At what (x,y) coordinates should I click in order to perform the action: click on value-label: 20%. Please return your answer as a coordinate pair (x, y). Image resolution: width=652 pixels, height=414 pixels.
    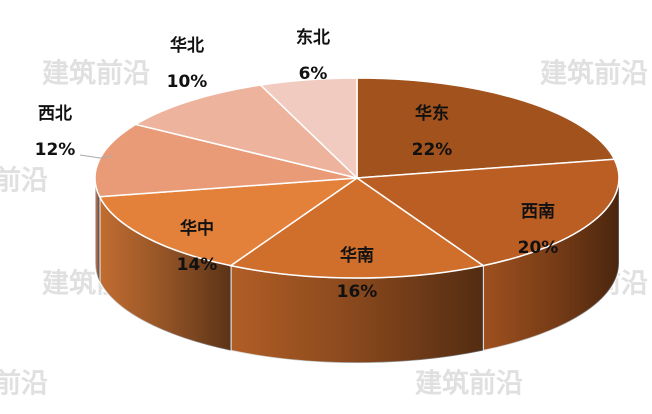
    Looking at the image, I should click on (538, 248).